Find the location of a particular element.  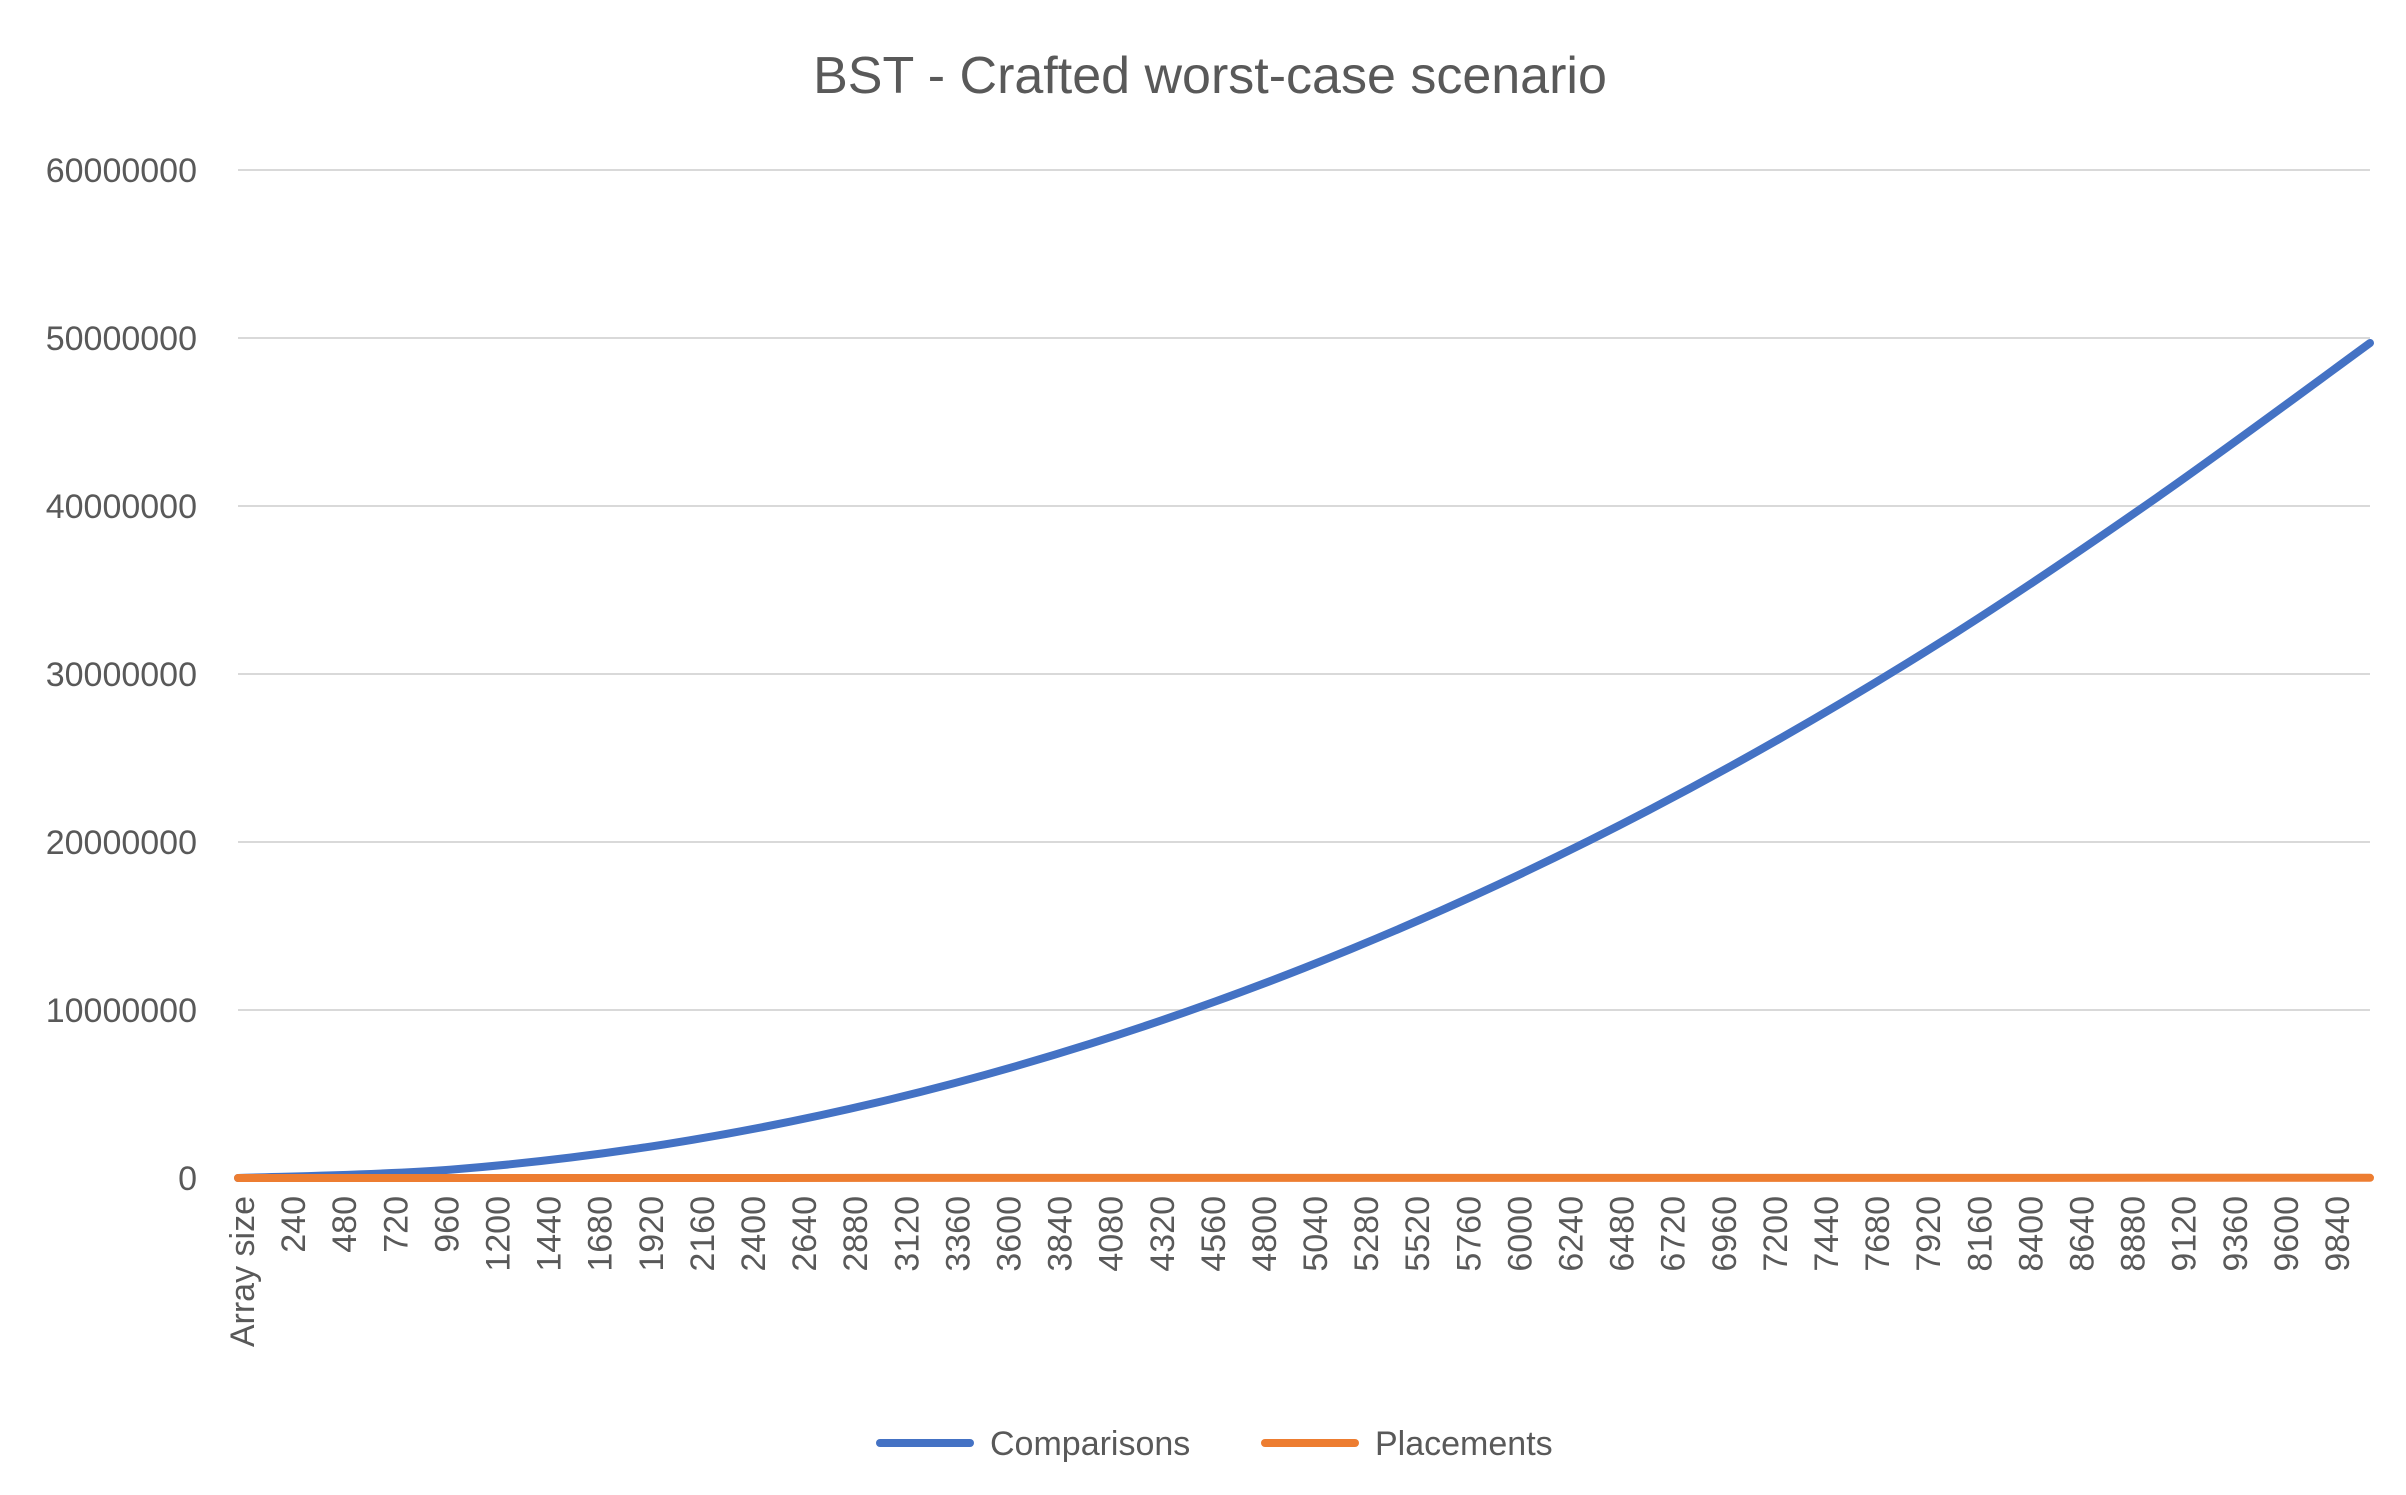

x-tick-label: 6960 is located at coordinates (1725, 1234).